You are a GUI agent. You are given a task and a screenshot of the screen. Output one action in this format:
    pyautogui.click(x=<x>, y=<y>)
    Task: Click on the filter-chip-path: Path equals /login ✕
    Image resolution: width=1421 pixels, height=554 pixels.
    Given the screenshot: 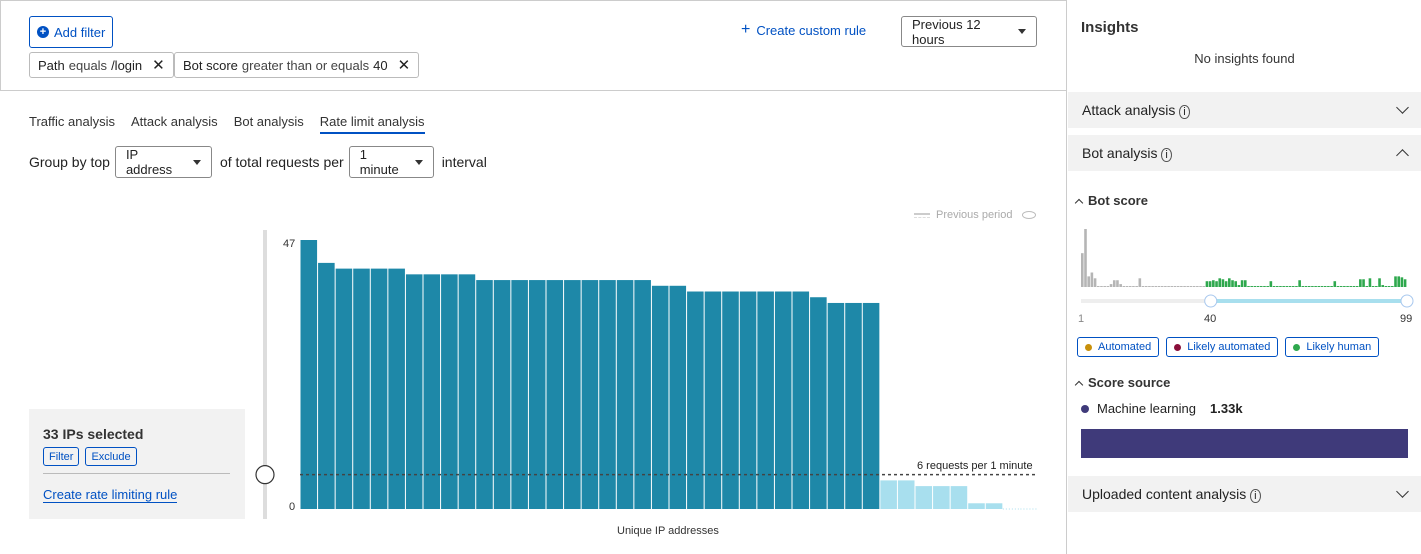 What is the action you would take?
    pyautogui.click(x=101, y=65)
    